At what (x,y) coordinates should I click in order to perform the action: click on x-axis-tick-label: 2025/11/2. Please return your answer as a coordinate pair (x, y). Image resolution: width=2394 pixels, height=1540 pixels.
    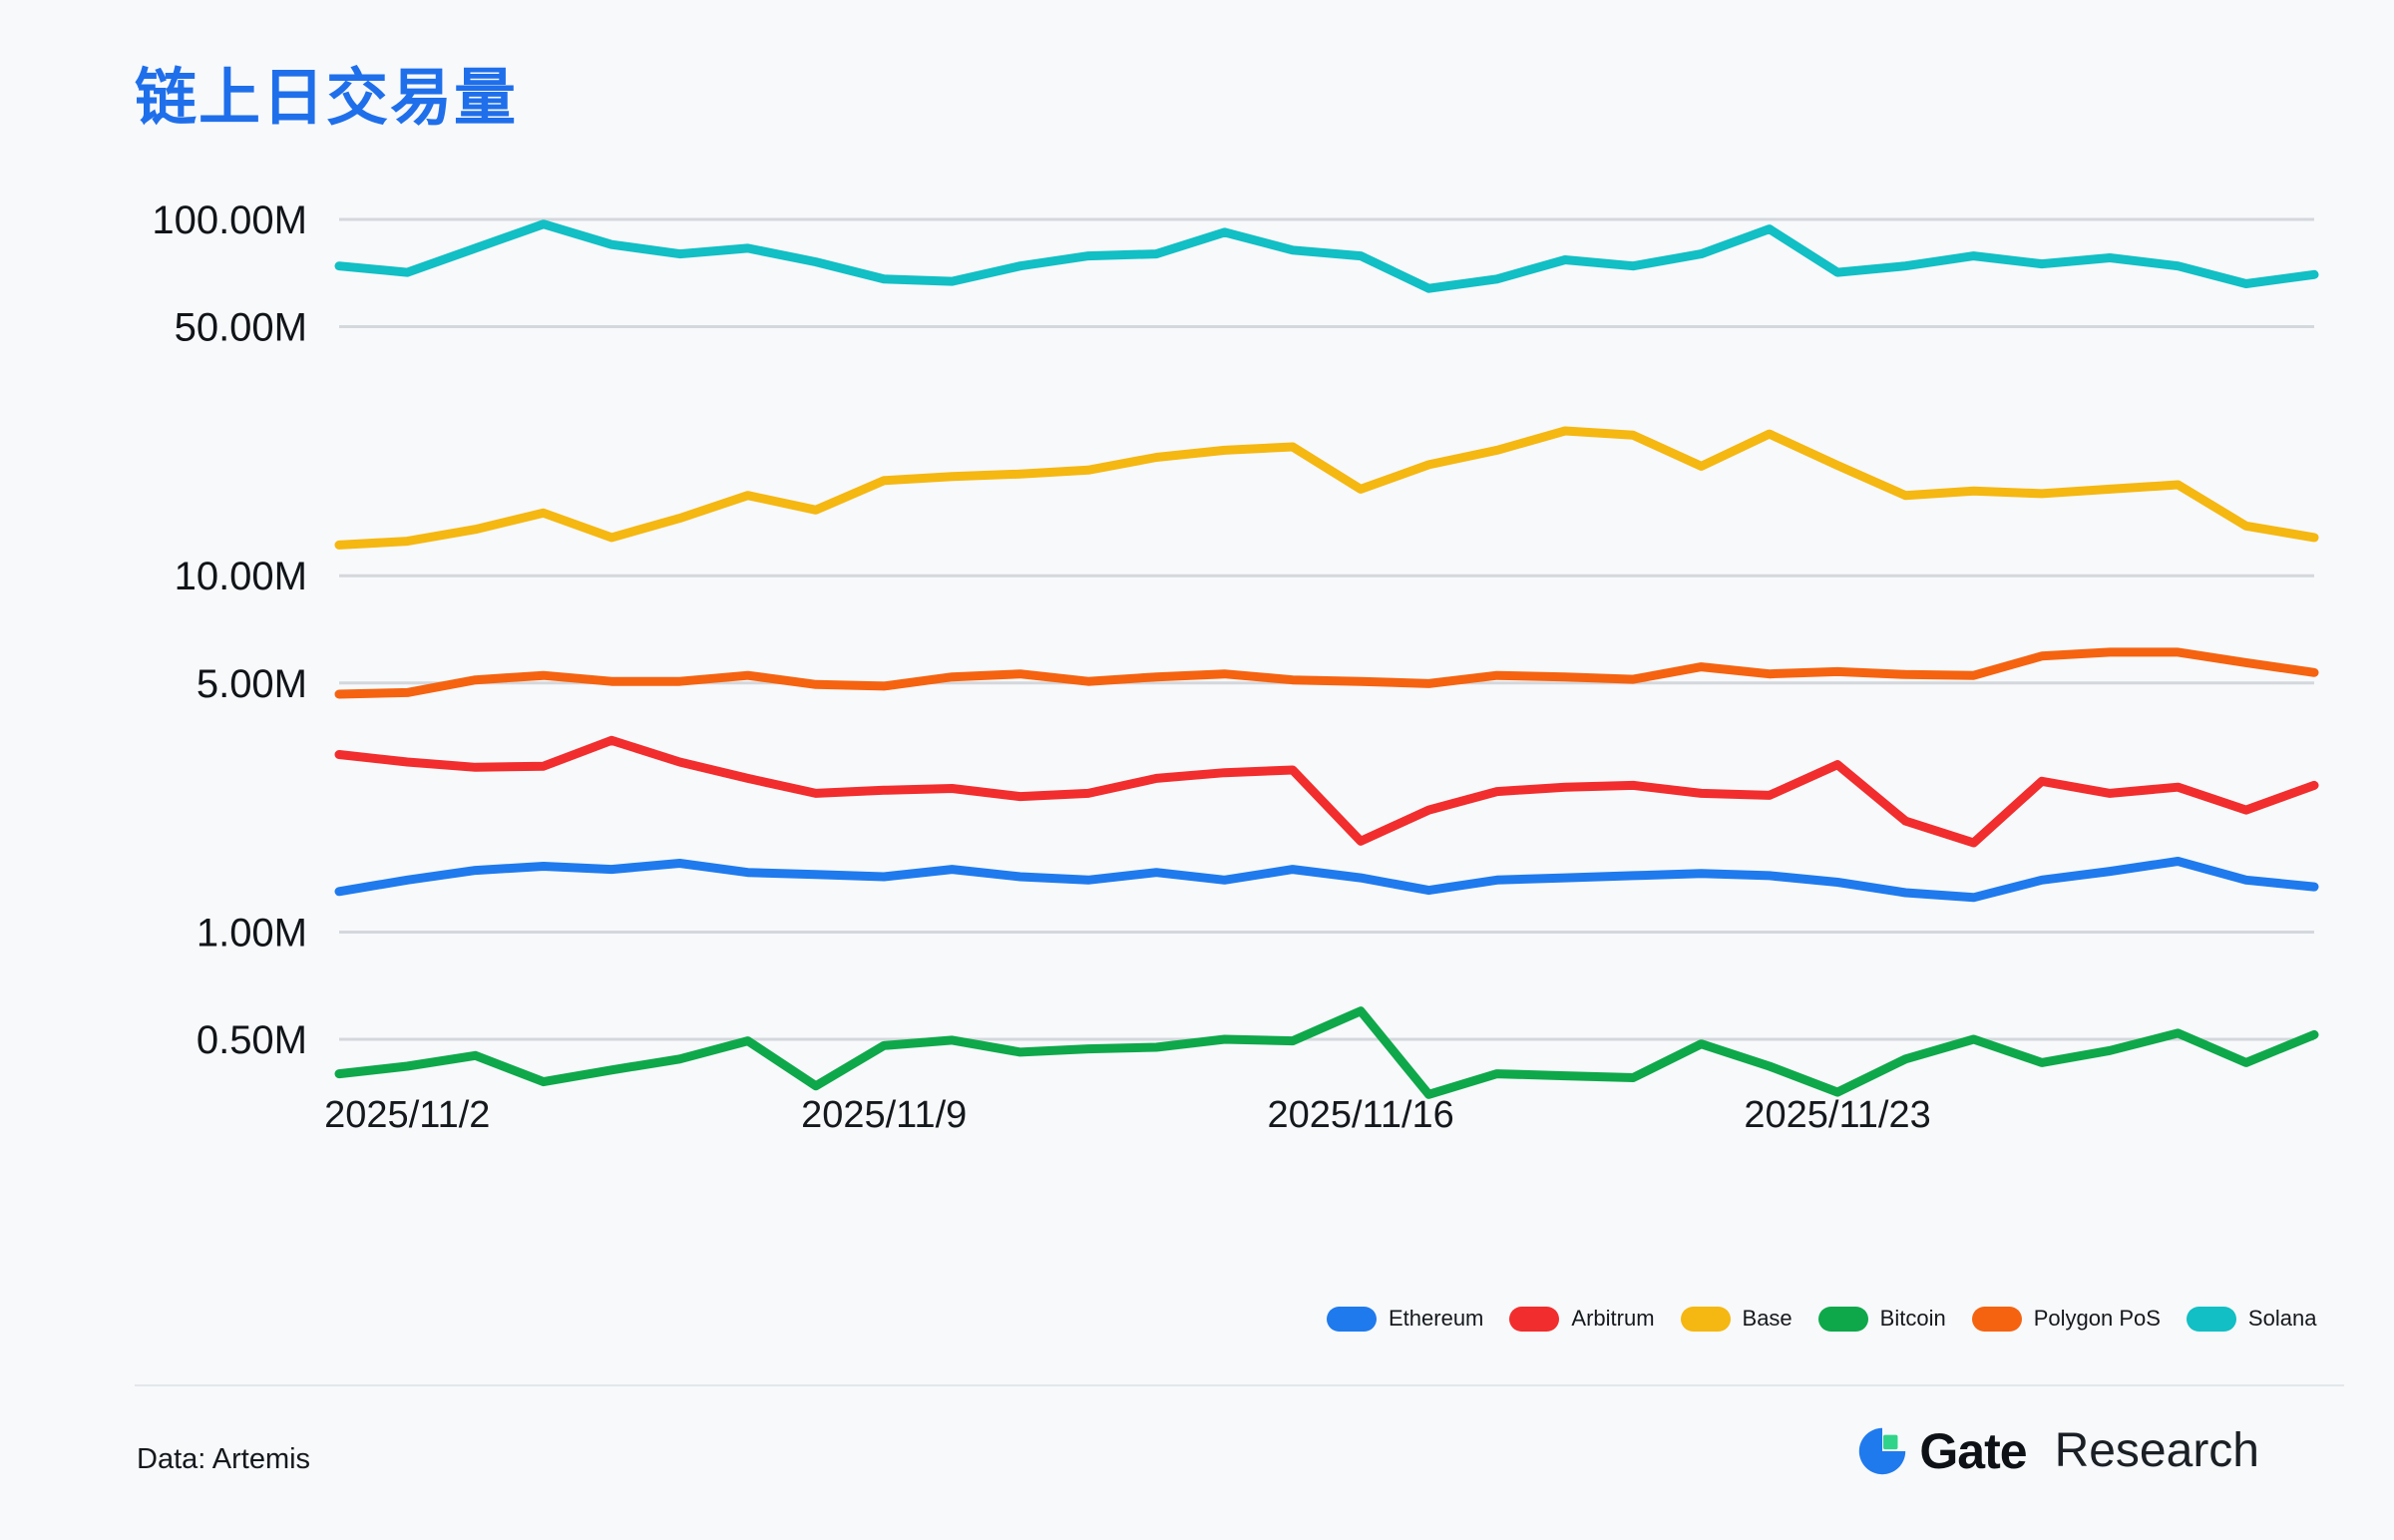
    Looking at the image, I should click on (407, 1115).